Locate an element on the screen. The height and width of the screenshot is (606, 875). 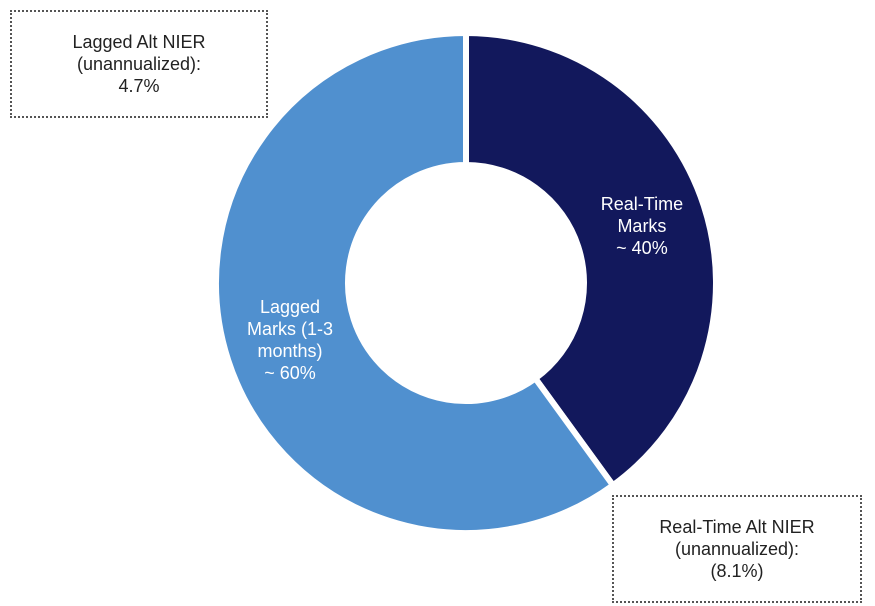
value-label: ~ 60% is located at coordinates (290, 373).